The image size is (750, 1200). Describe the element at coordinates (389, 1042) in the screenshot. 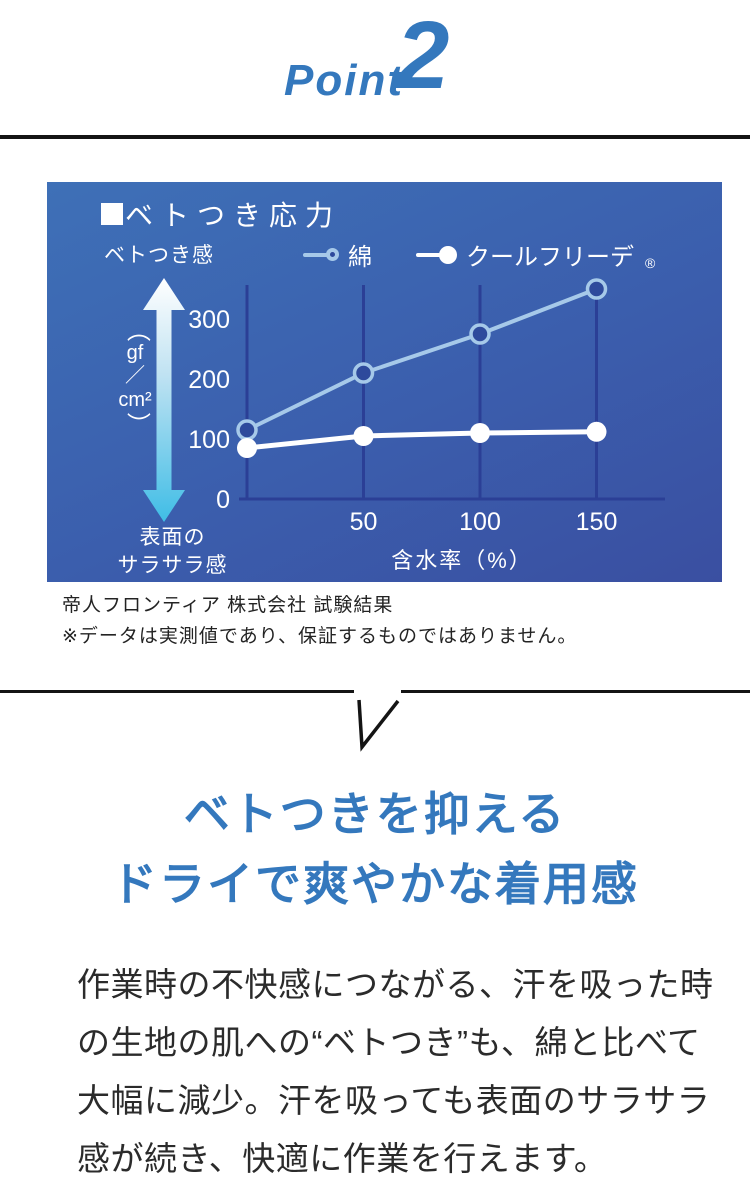

I see `body-line: の生地の肌への“ベトつき”も、綿と比べて` at that location.